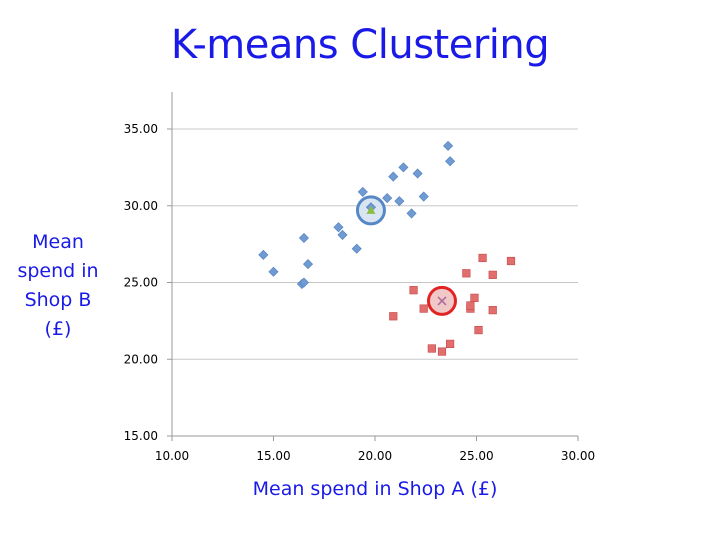 This screenshot has width=720, height=540. I want to click on y-tick-label: 15.00, so click(141, 436).